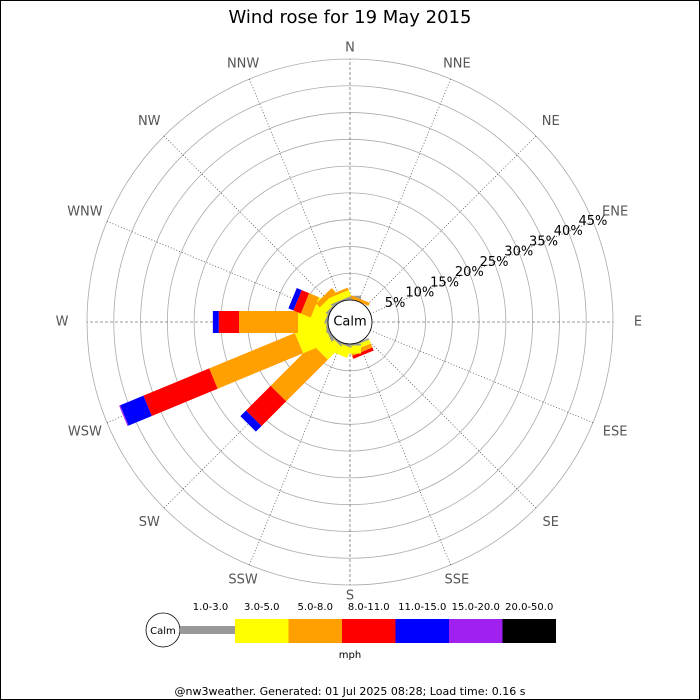 This screenshot has width=700, height=700. What do you see at coordinates (551, 522) in the screenshot?
I see `direction-label: SE` at bounding box center [551, 522].